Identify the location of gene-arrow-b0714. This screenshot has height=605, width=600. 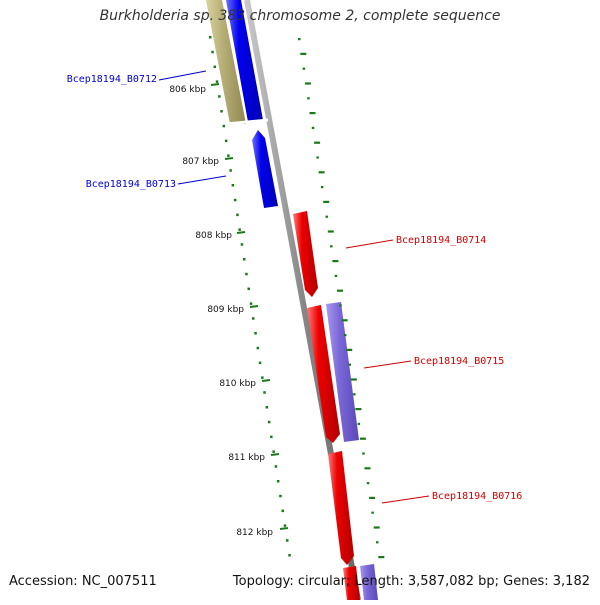
(305, 254).